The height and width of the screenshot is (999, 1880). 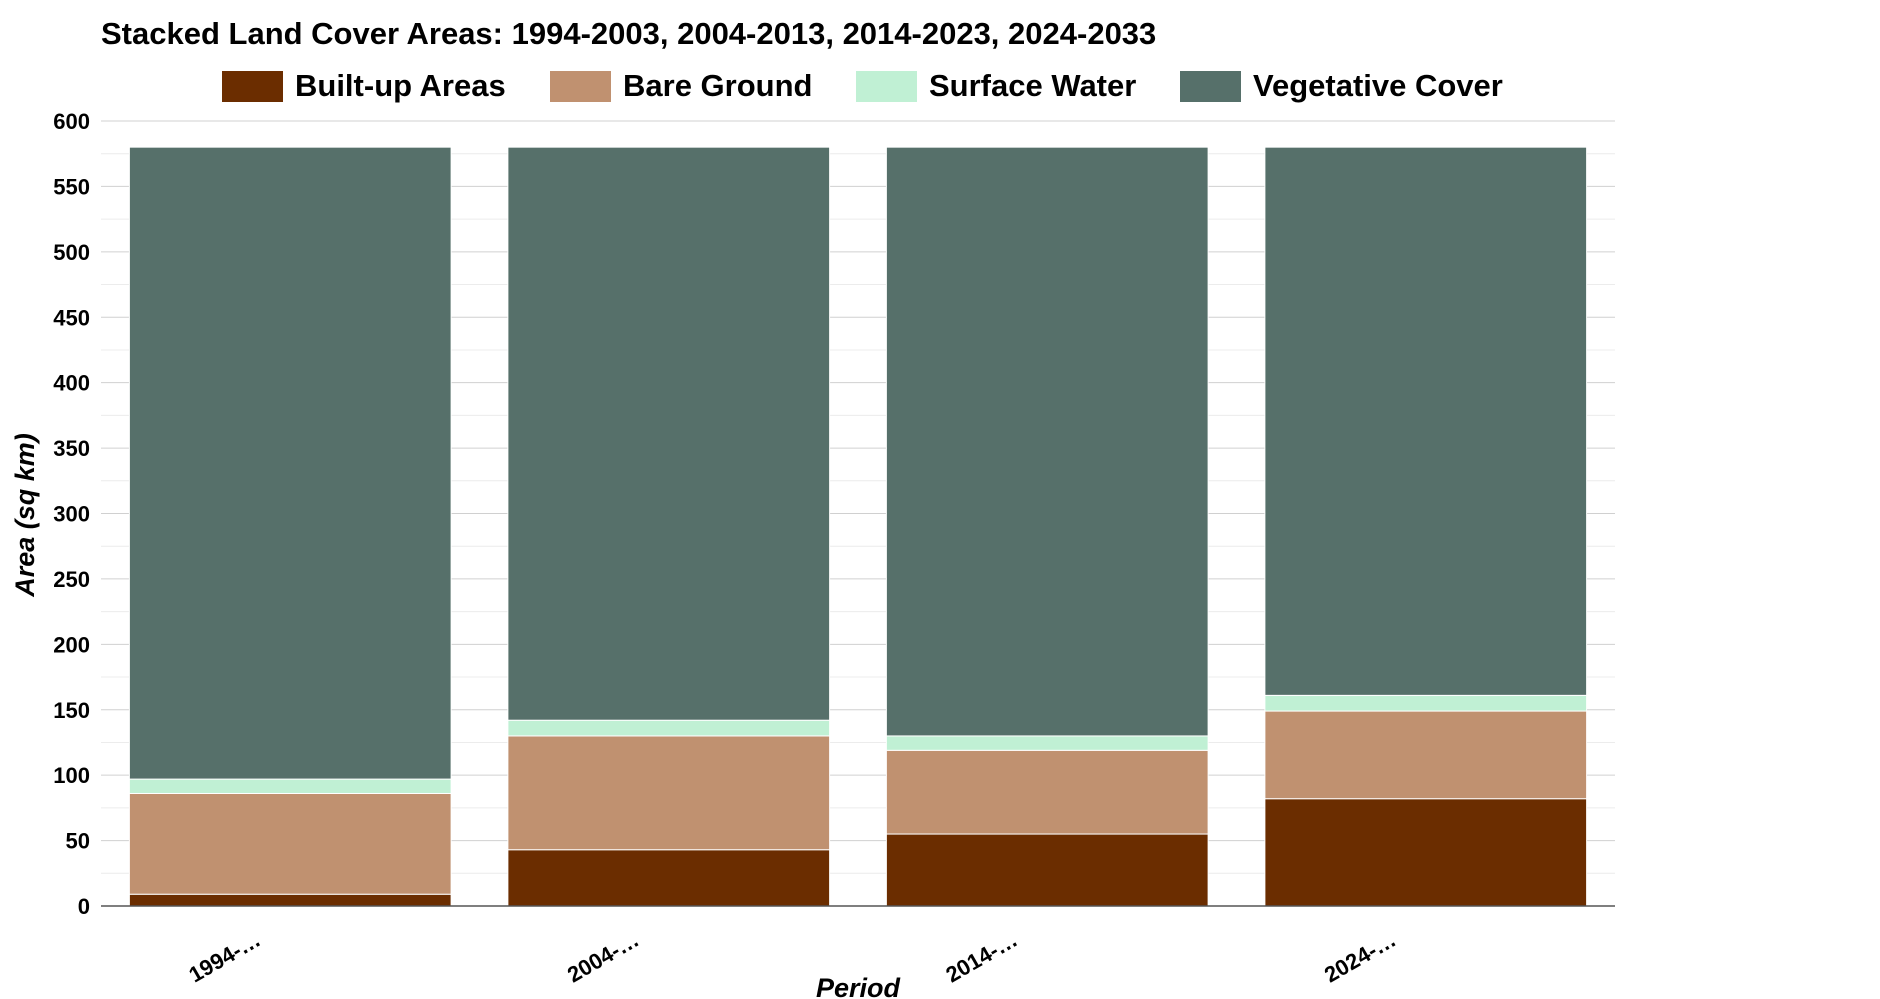 I want to click on y-axis-ticks: 0 50 100 150 200 250 300 350 400 450 500 550 600, so click(x=71, y=514).